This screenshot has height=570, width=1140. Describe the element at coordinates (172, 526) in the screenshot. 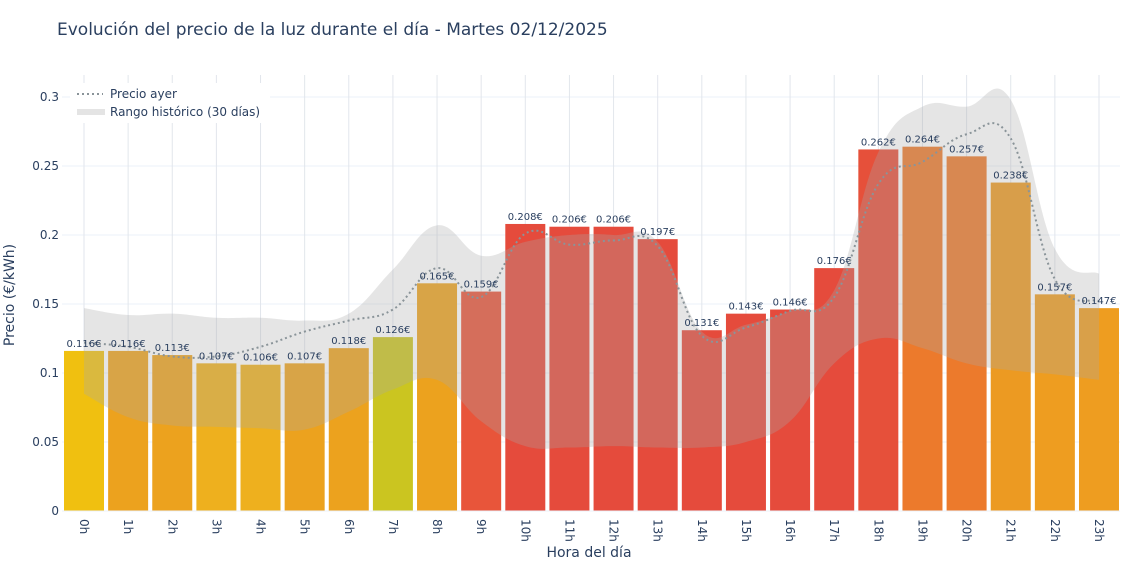

I see `x-tick-label: 2h` at that location.